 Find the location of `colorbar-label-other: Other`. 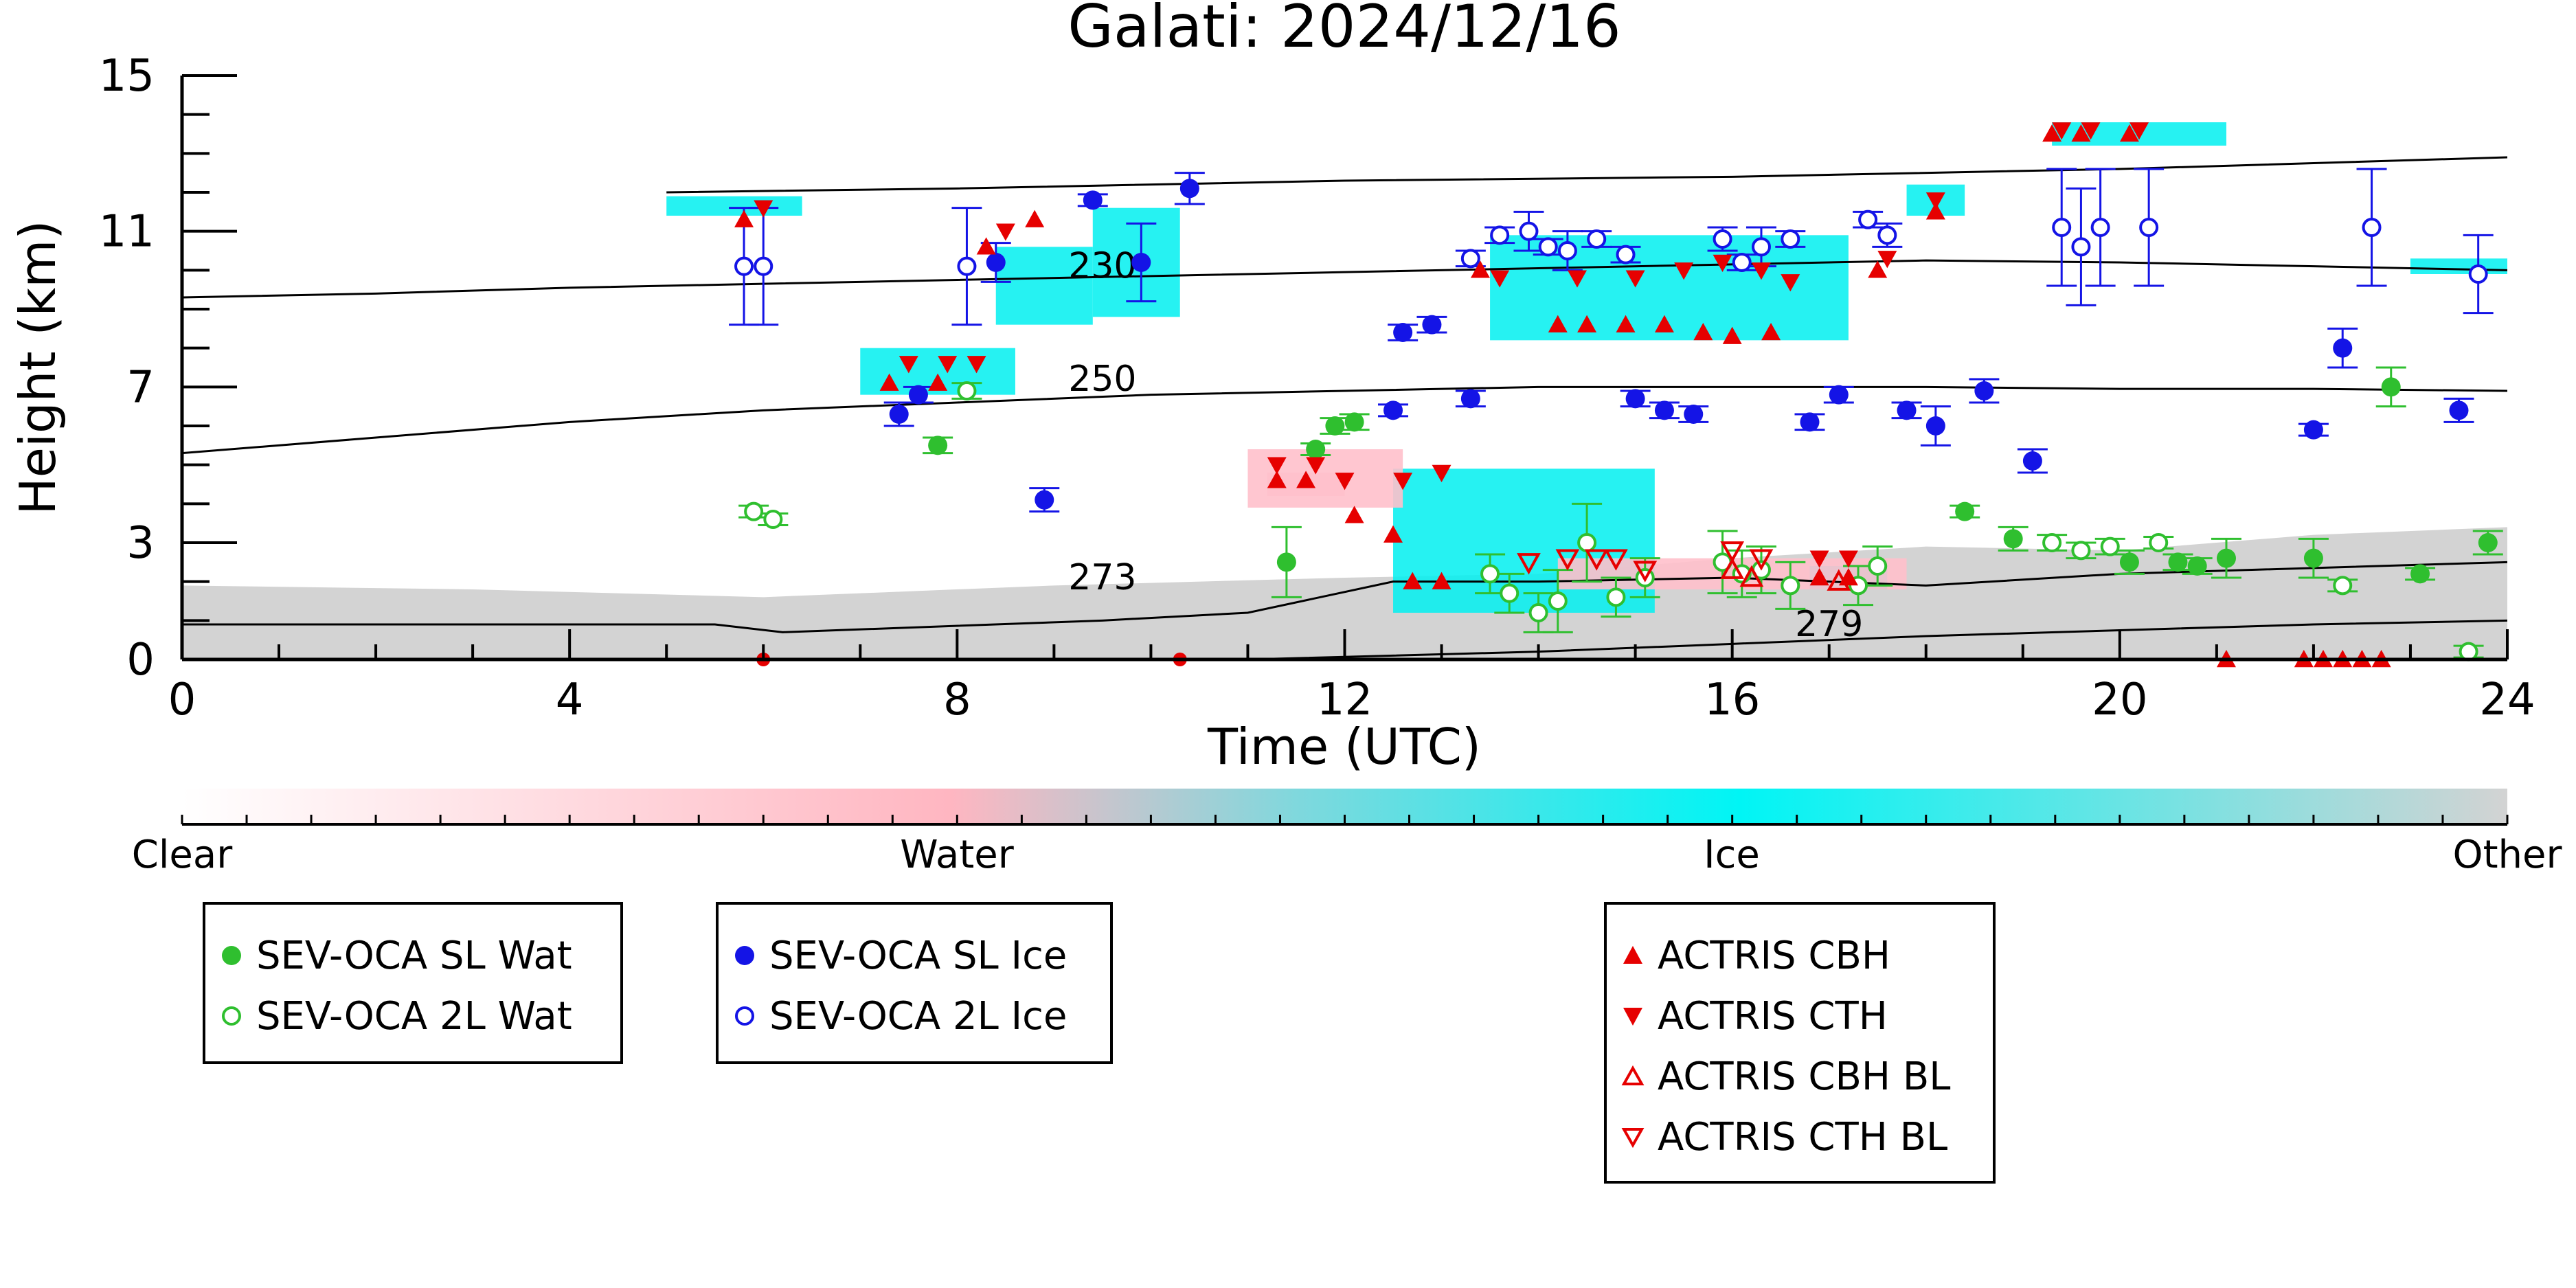

colorbar-label-other: Other is located at coordinates (2507, 855).